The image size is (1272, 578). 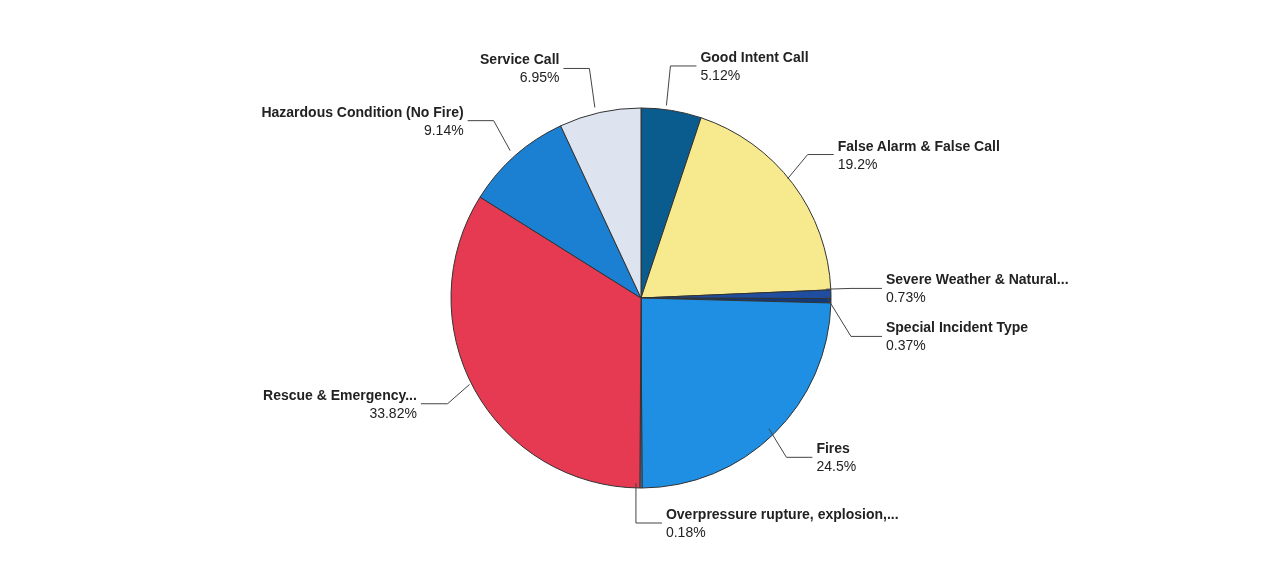 What do you see at coordinates (957, 327) in the screenshot?
I see `slice-label: Special Incident Type` at bounding box center [957, 327].